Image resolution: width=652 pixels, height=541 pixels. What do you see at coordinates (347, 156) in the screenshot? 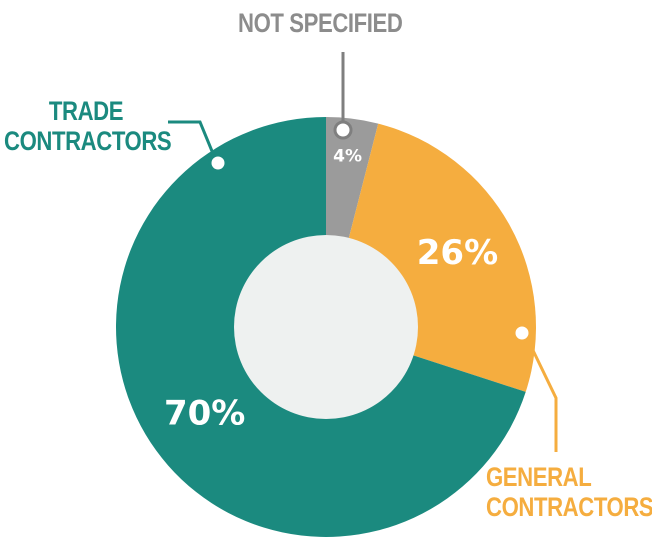
I see `value-label: 4%` at bounding box center [347, 156].